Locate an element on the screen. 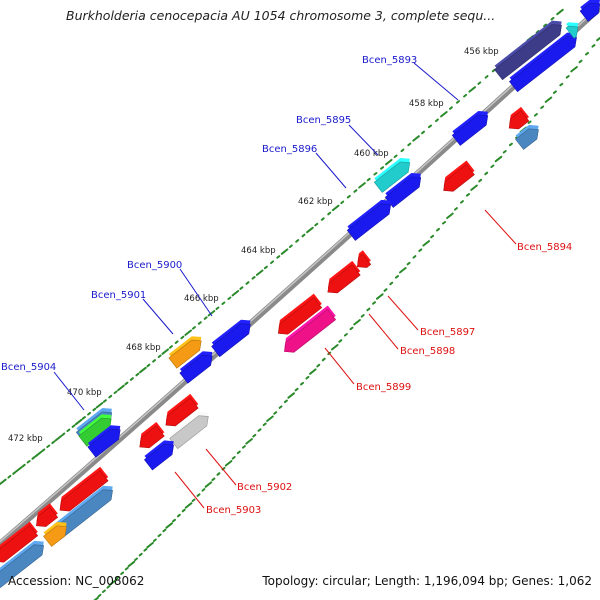  gene-blue-top-a is located at coordinates (545, 60).